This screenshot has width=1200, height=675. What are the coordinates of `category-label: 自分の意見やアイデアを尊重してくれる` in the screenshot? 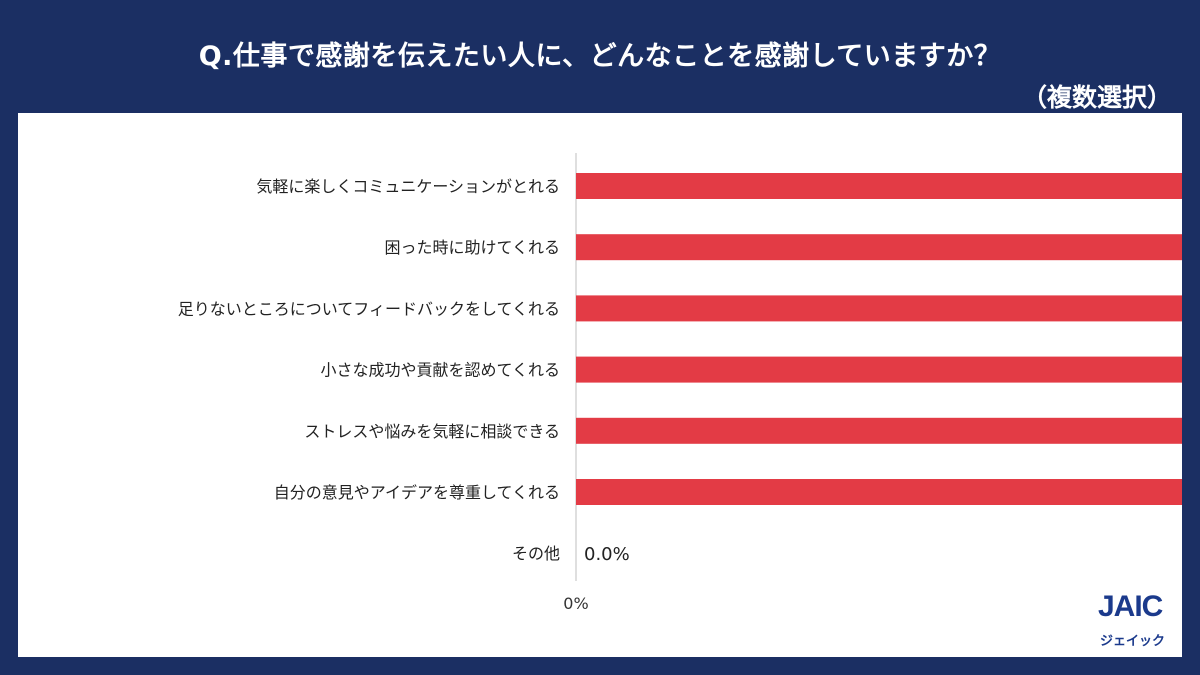 It's located at (417, 492).